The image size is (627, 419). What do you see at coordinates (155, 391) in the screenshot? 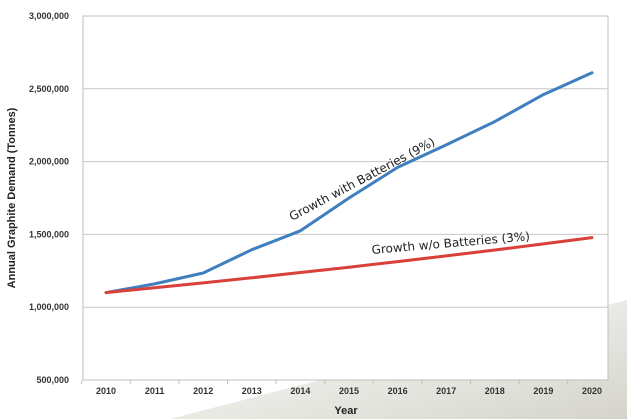
I see `x-tick-label: 2011` at bounding box center [155, 391].